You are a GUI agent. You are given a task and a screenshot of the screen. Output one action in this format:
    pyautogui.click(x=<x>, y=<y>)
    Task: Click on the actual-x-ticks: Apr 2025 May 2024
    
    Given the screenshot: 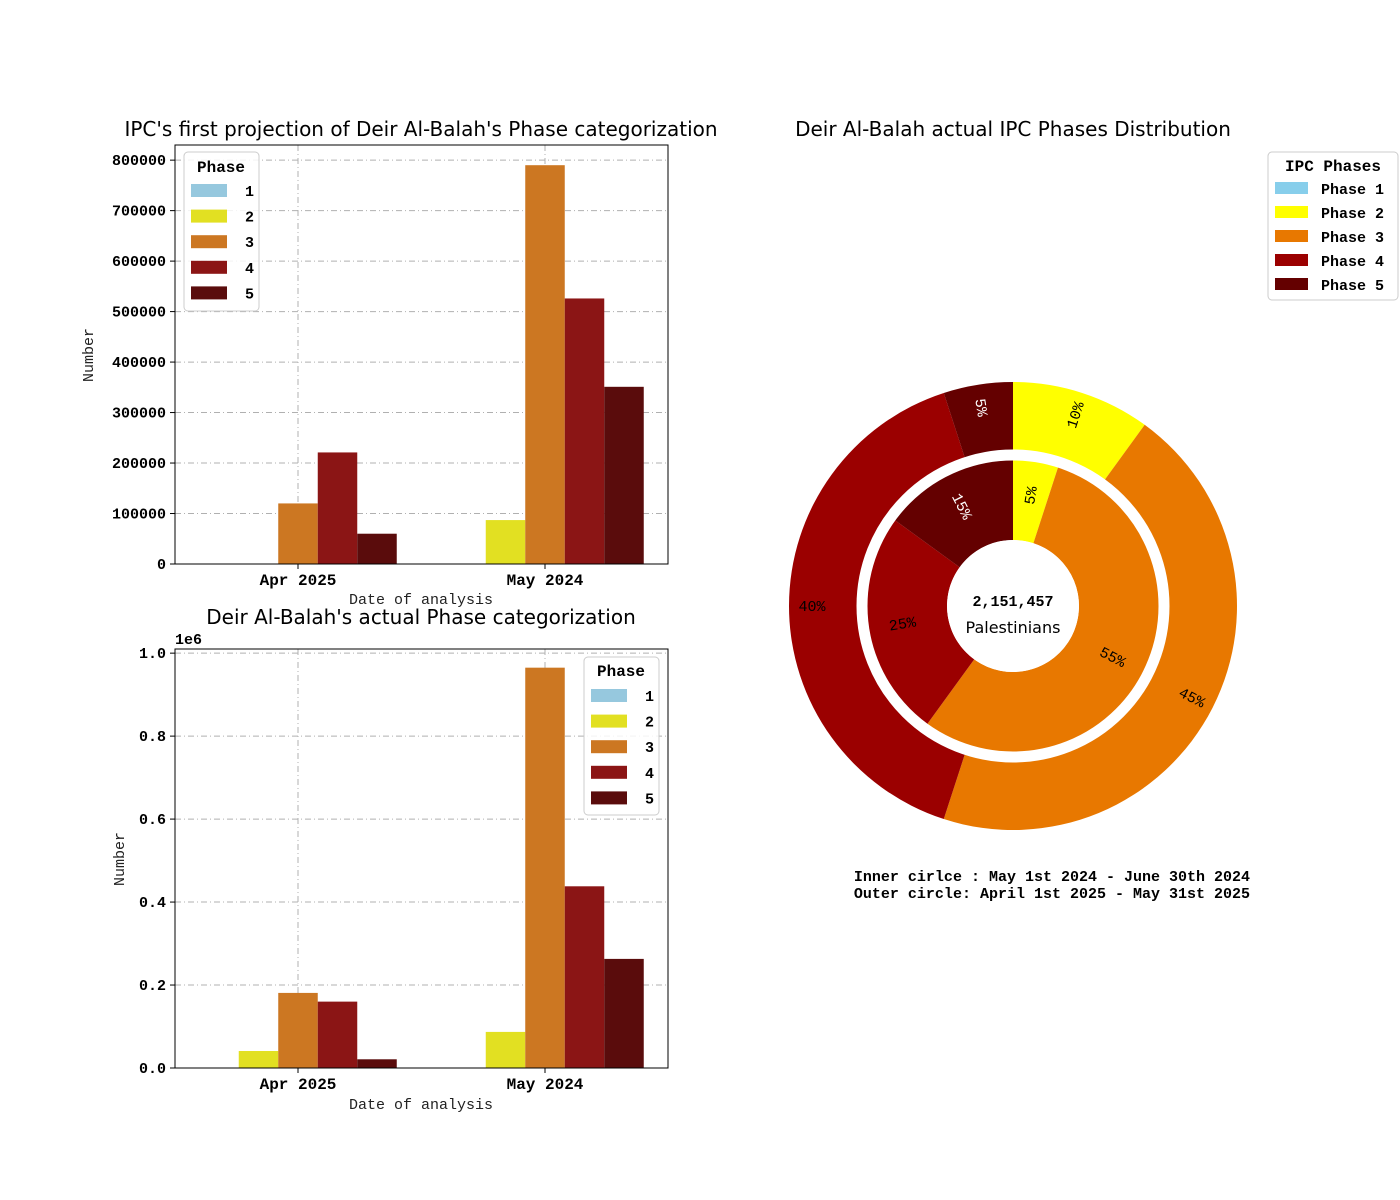 What is the action you would take?
    pyautogui.click(x=422, y=1081)
    